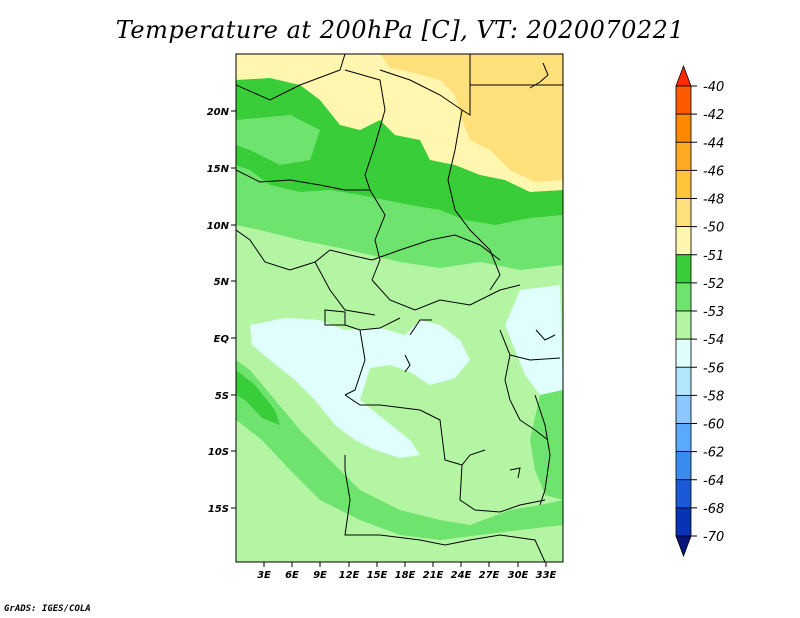 This screenshot has width=800, height=618. Describe the element at coordinates (222, 282) in the screenshot. I see `lat-label-5n: 5N` at that location.